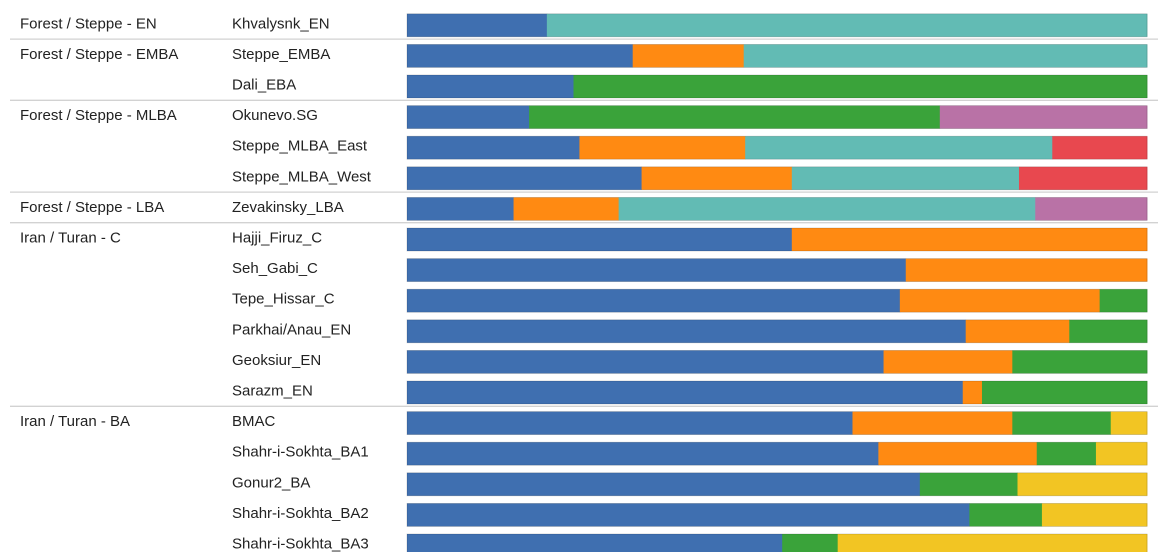 The height and width of the screenshot is (552, 1171). I want to click on sample-label: Dali_EBA, so click(264, 84).